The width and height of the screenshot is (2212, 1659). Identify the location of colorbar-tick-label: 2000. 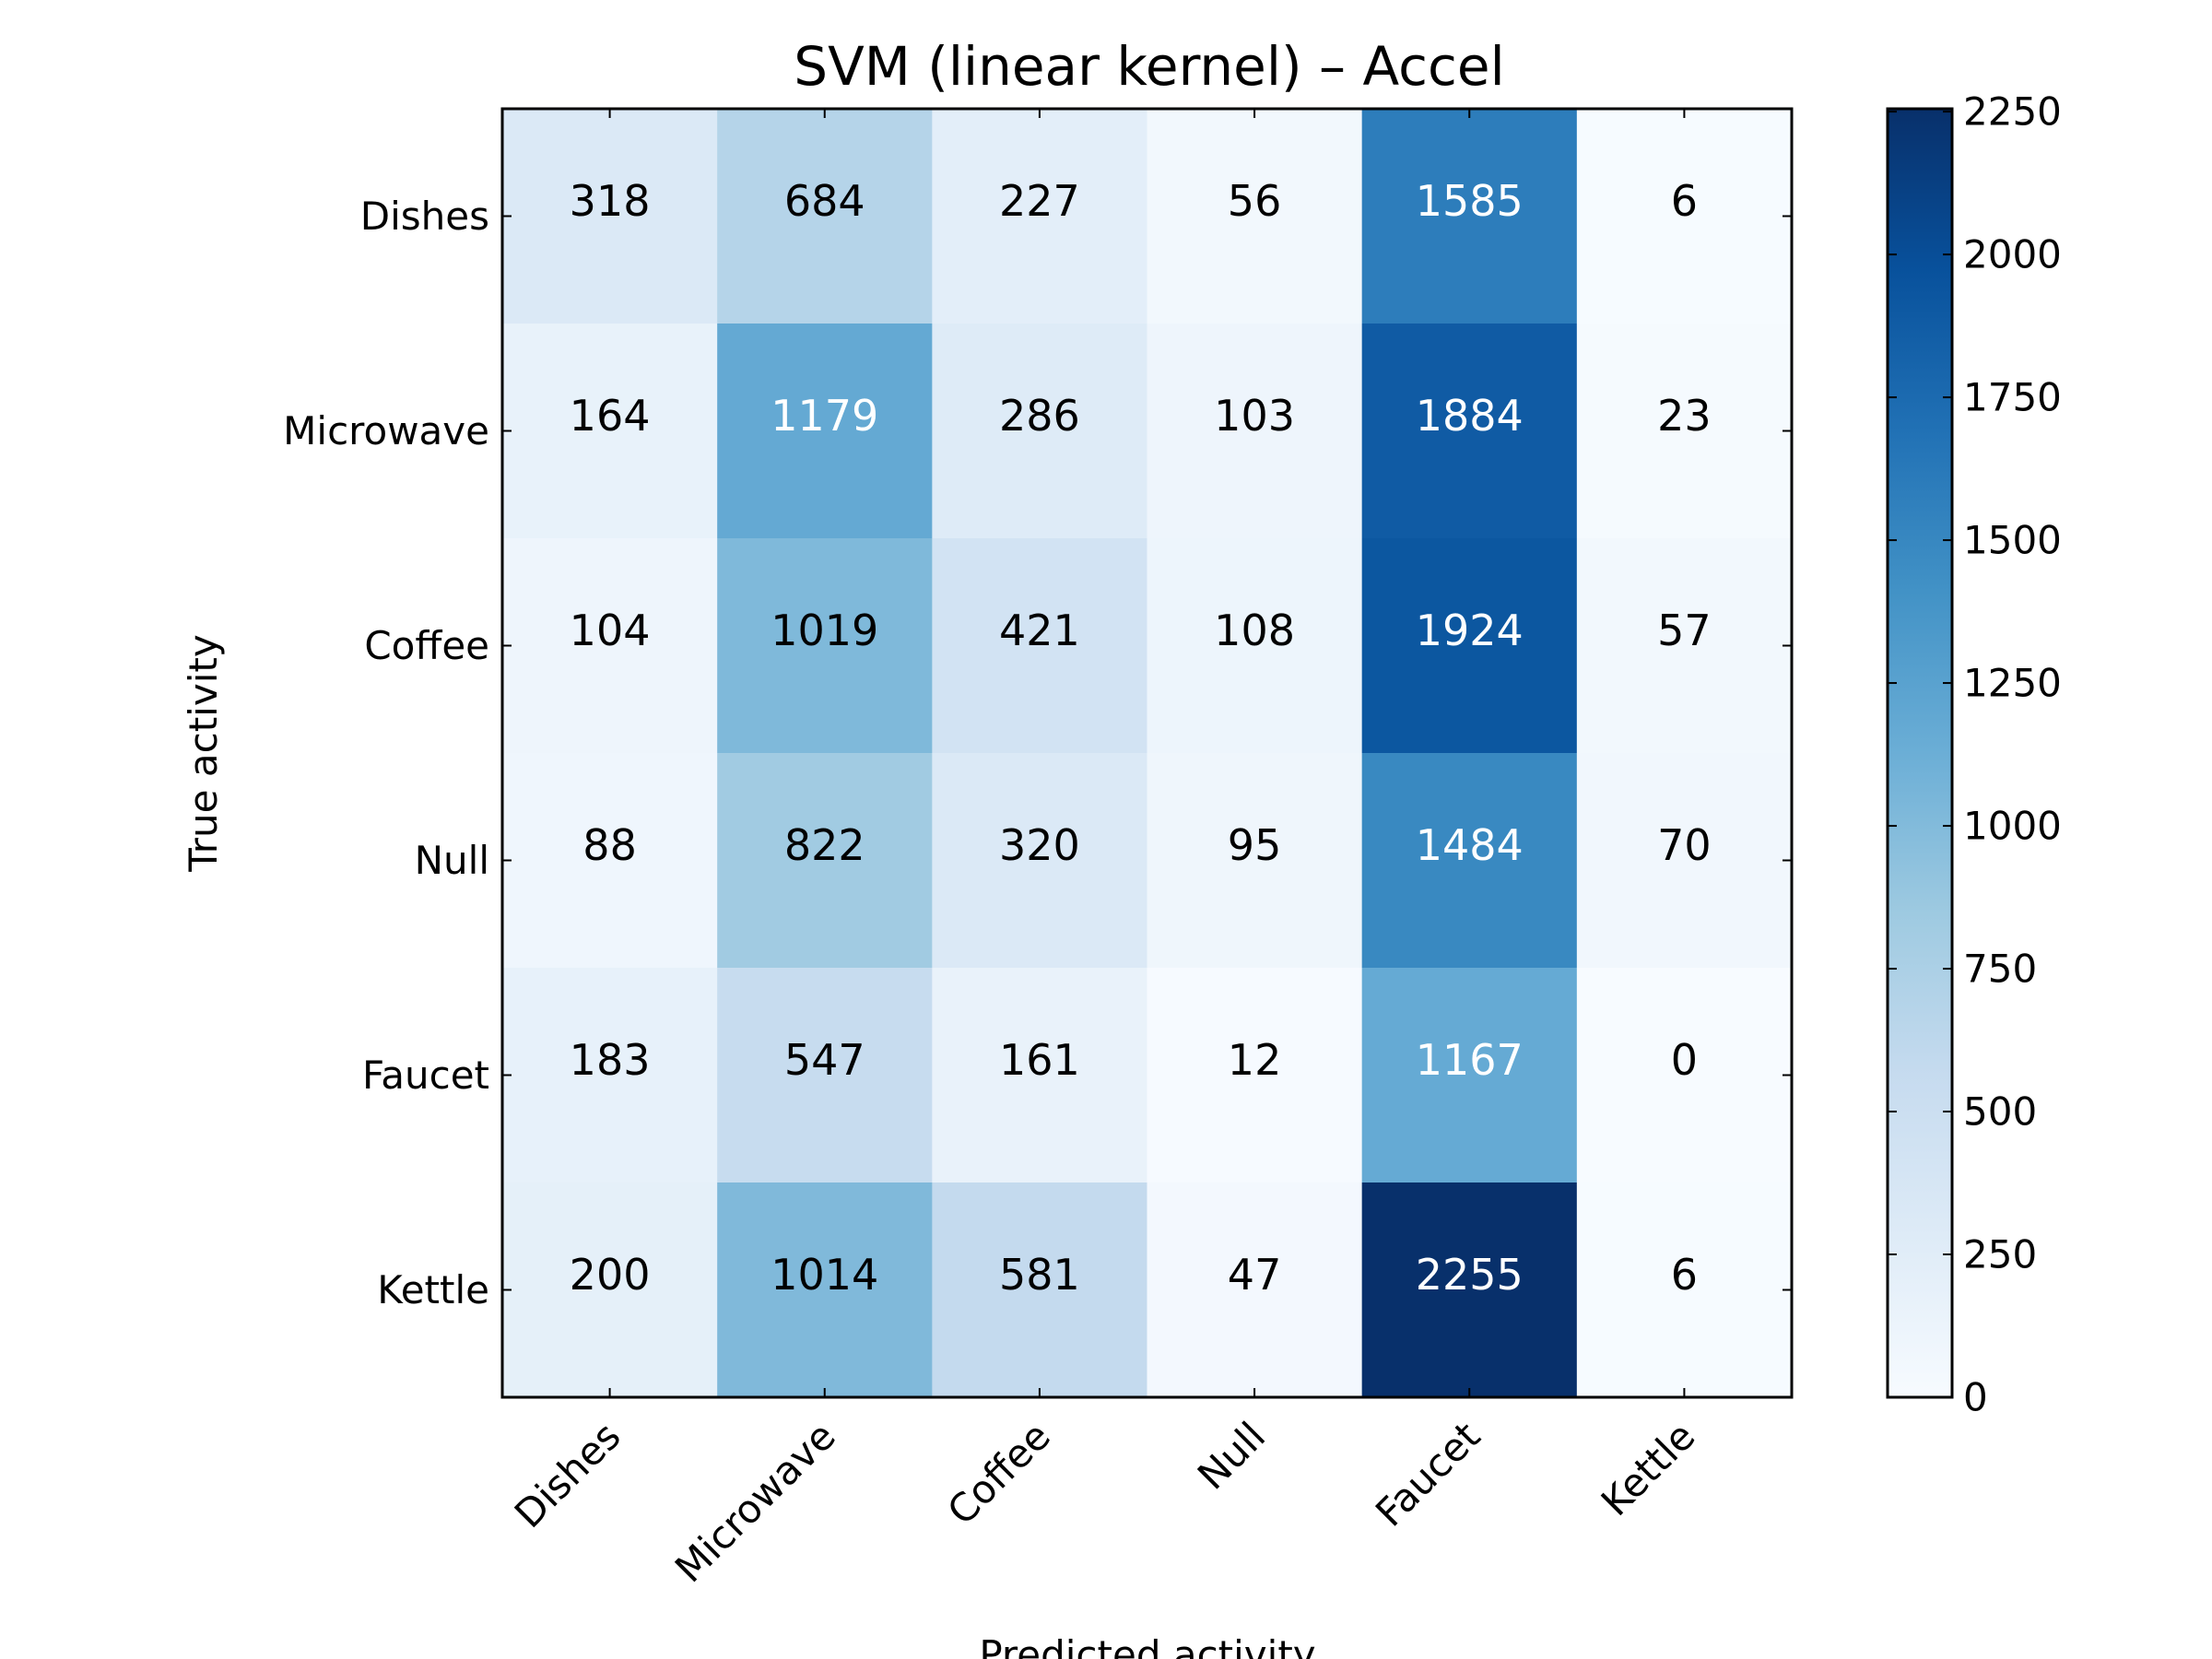
(2012, 254).